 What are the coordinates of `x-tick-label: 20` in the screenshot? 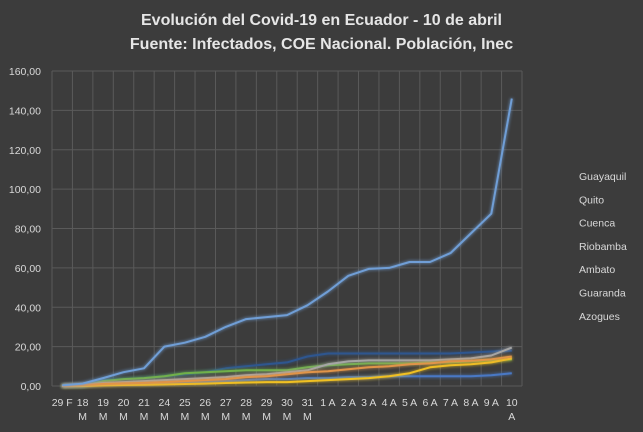 It's located at (124, 403).